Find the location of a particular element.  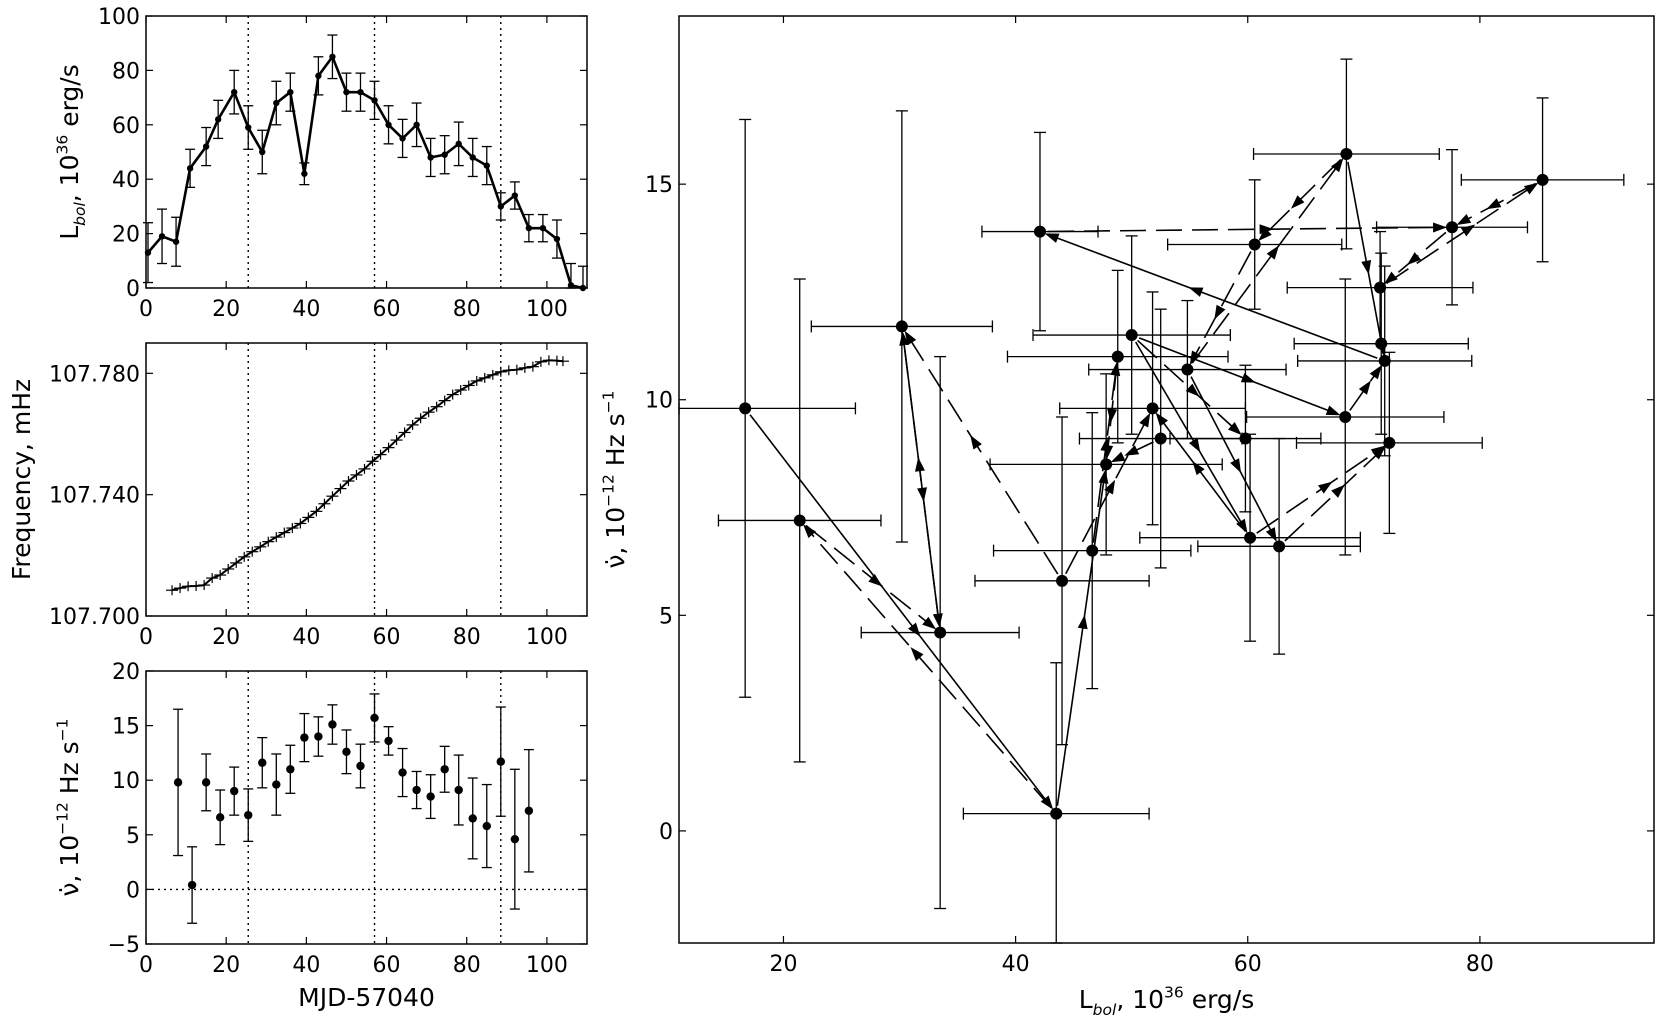

y-tick-label: 107.740 is located at coordinates (94, 496).